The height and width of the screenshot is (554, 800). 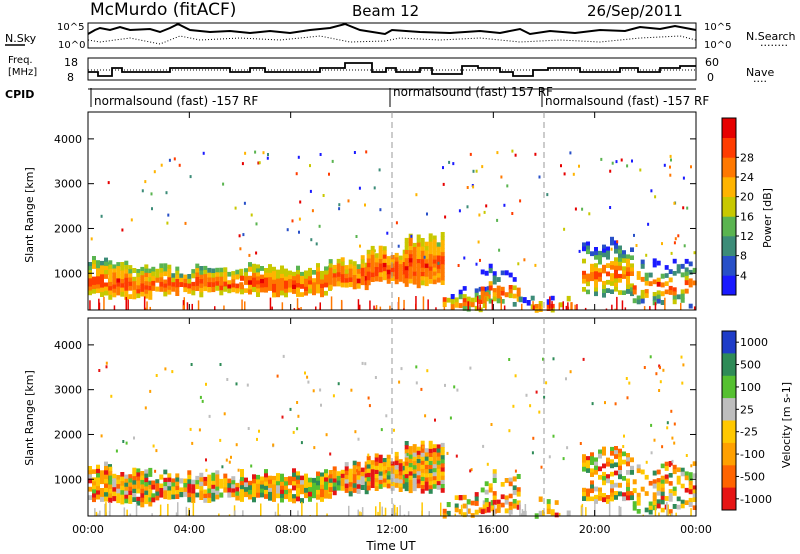 I want to click on x-tick-label: 16:00, so click(x=493, y=529).